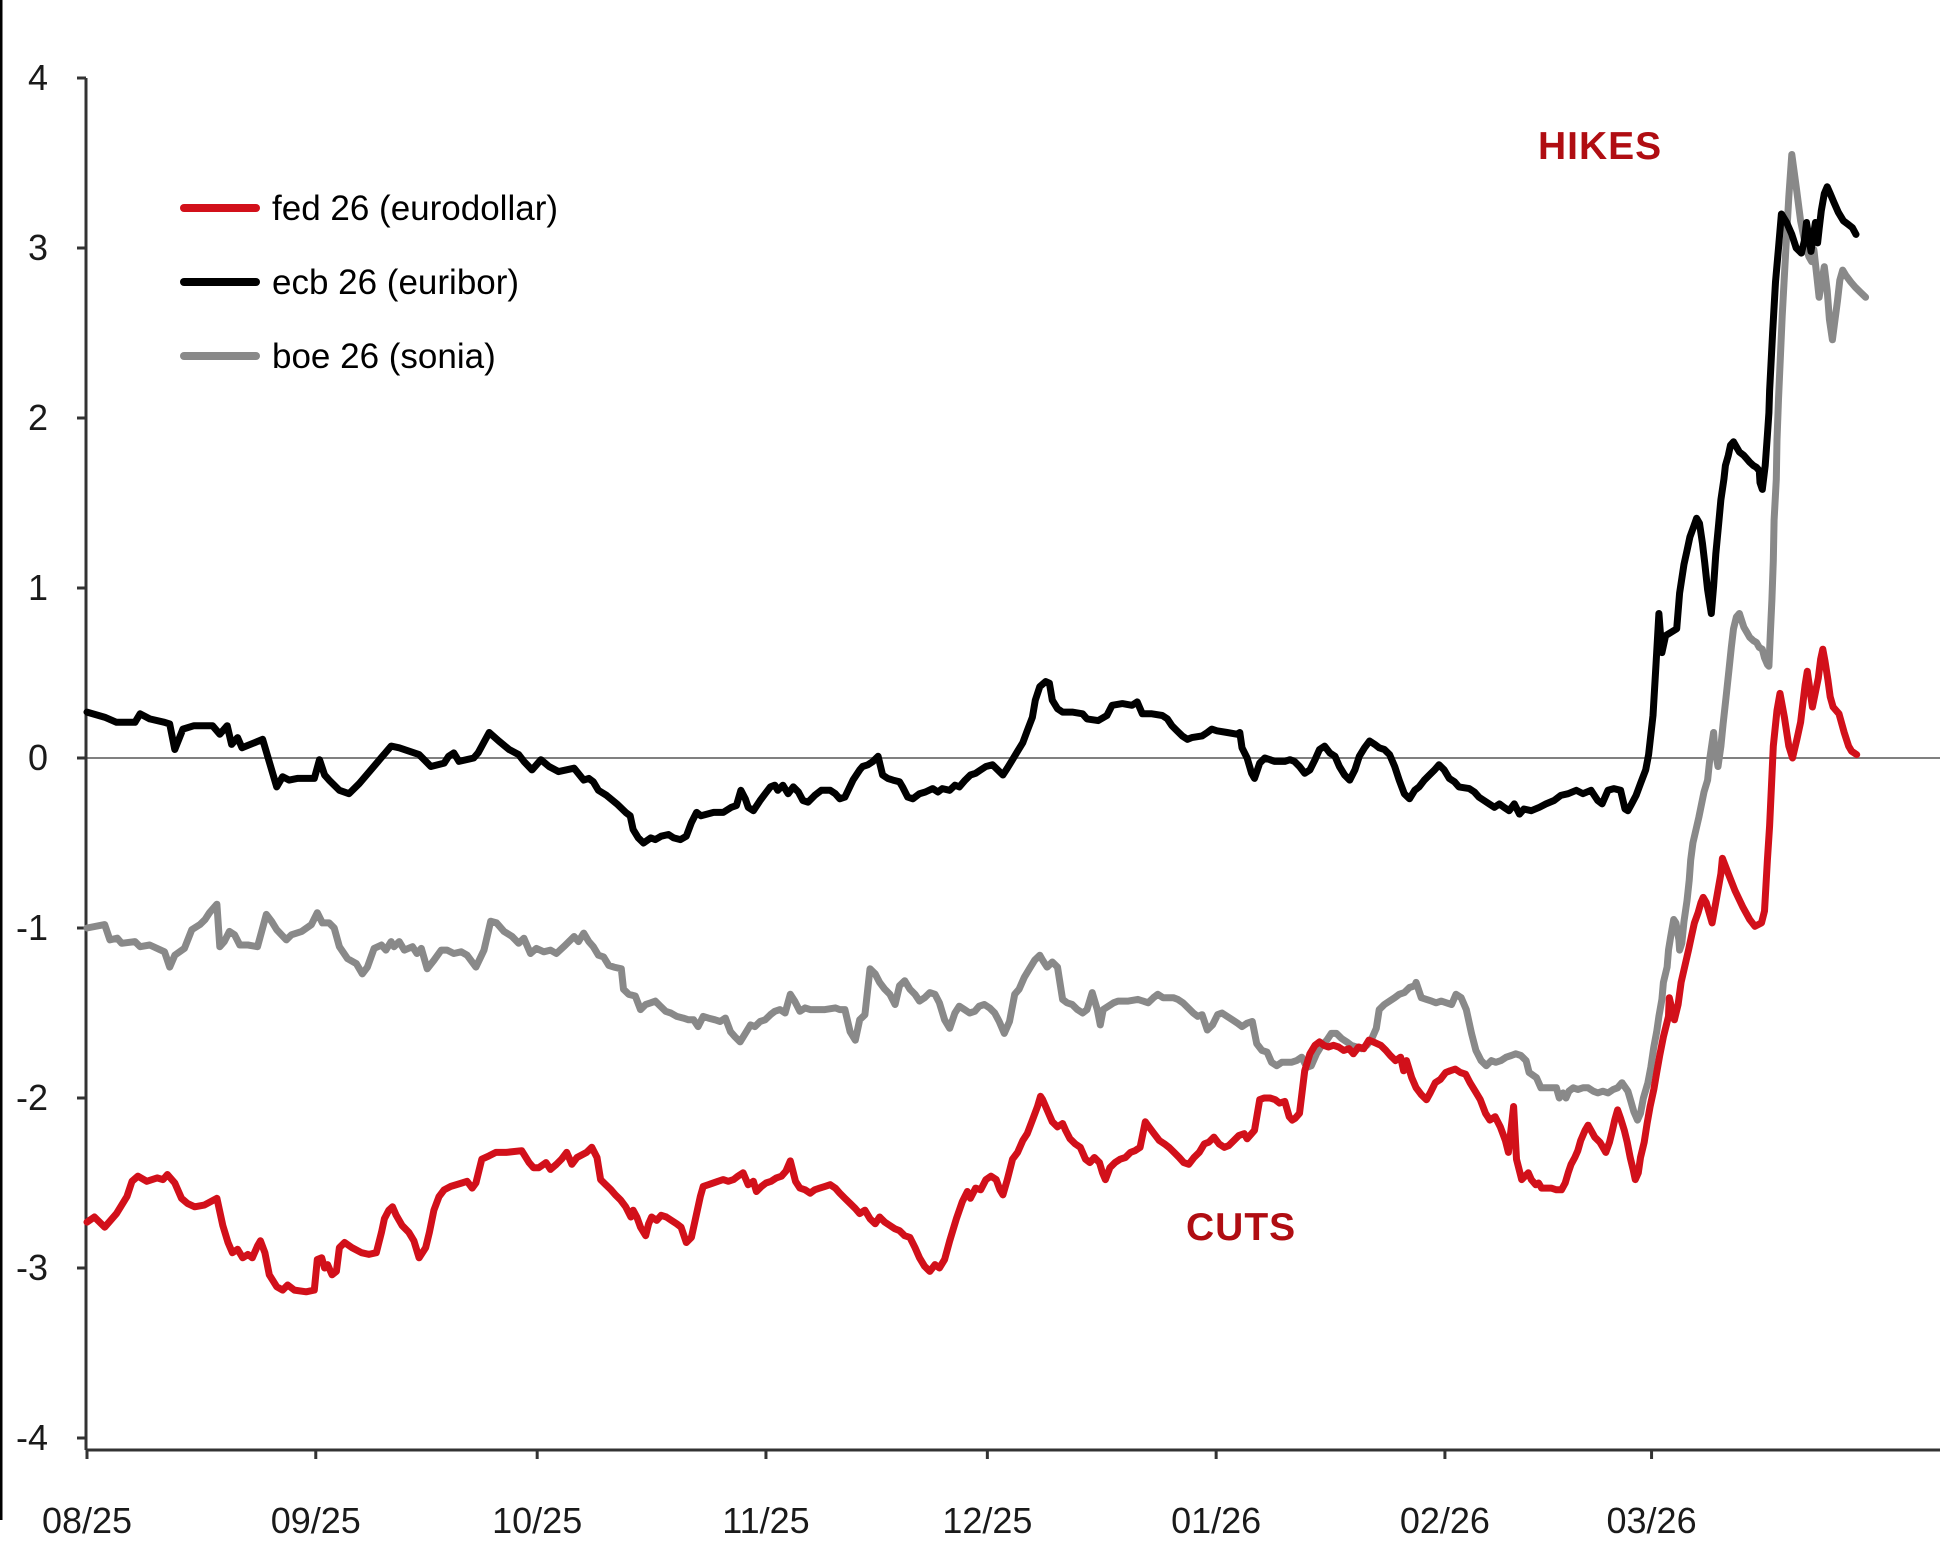  I want to click on x-tick-label: 08/25, so click(87, 1520).